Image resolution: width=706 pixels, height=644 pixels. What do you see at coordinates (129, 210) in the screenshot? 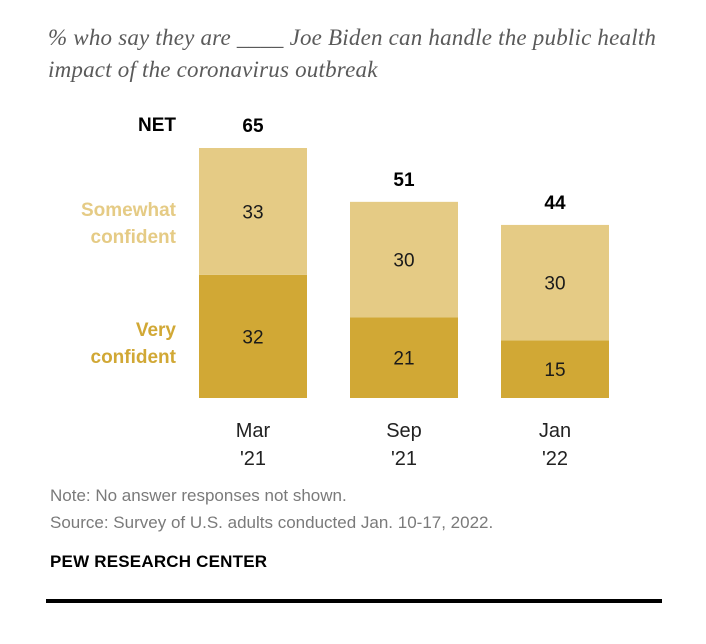
I see `legend-somewhat-confident-line-1: Somewhat` at bounding box center [129, 210].